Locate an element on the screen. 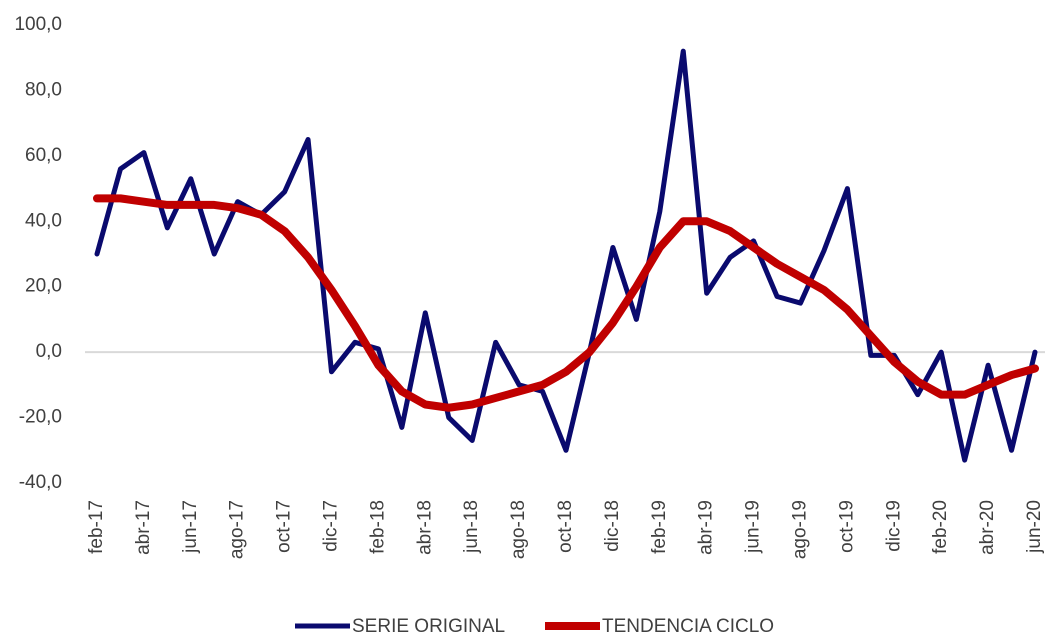  x-tick-label: feb-17 is located at coordinates (96, 527).